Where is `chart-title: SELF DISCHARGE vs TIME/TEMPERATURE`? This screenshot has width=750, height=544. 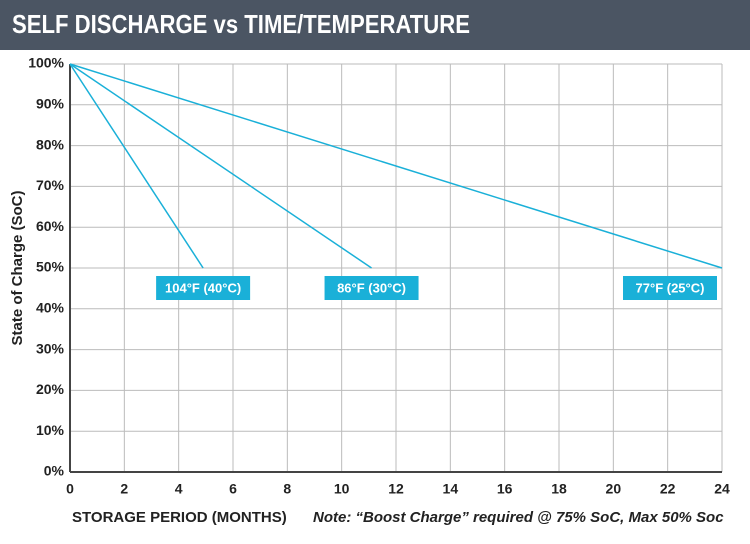
chart-title: SELF DISCHARGE vs TIME/TEMPERATURE is located at coordinates (241, 24).